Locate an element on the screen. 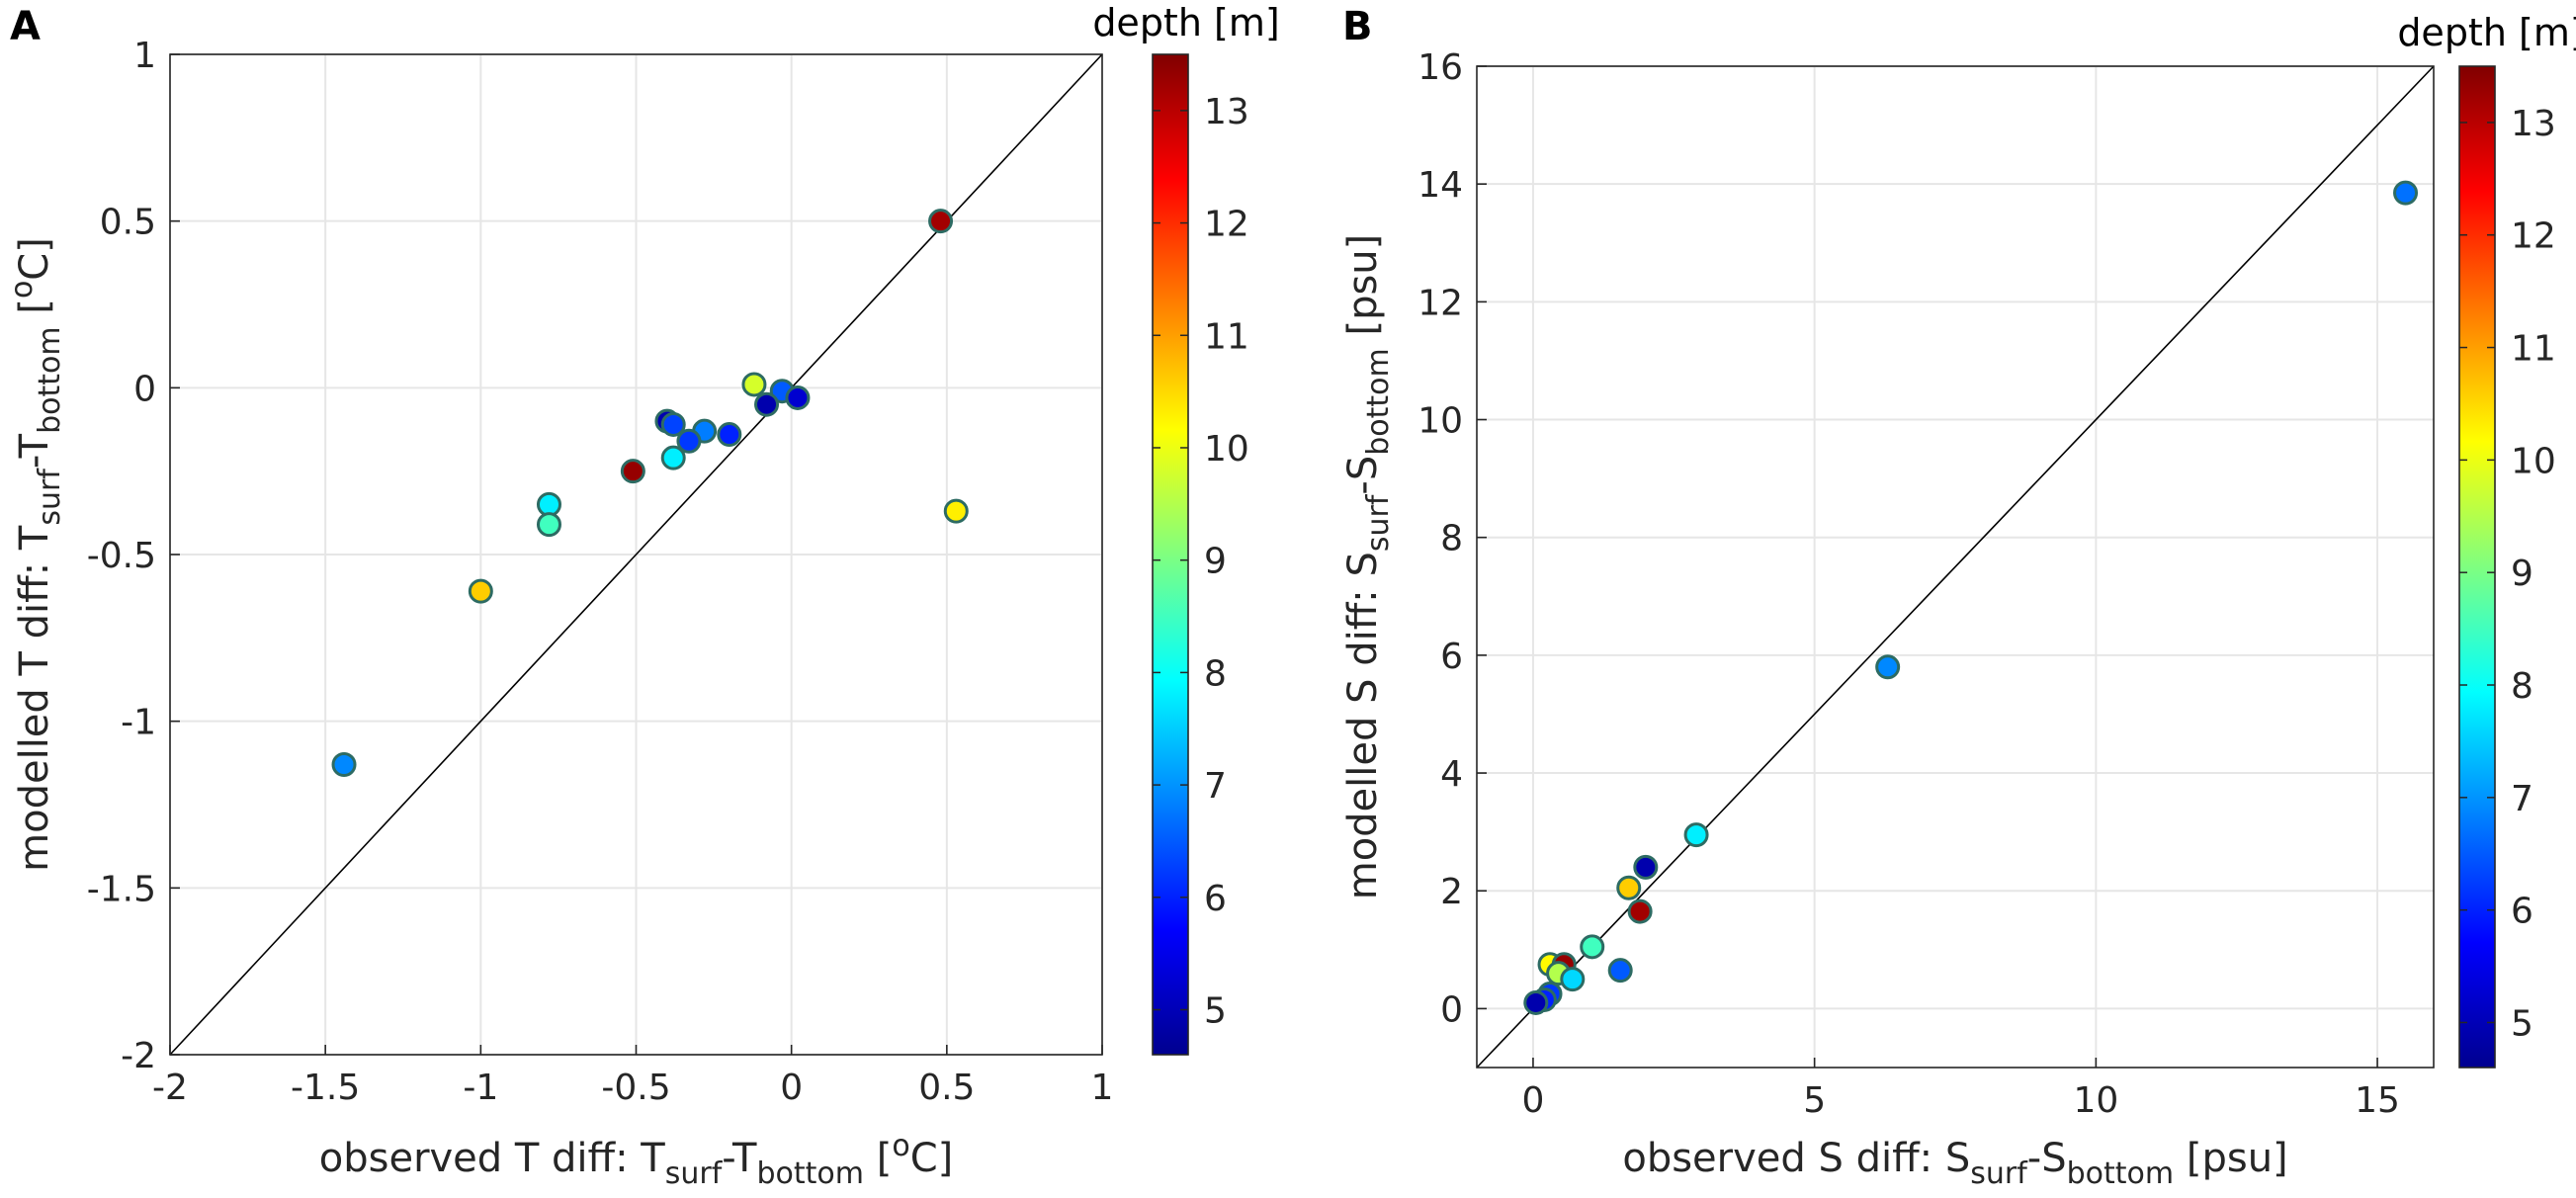  x-tick-label: 10 is located at coordinates (2095, 1100).